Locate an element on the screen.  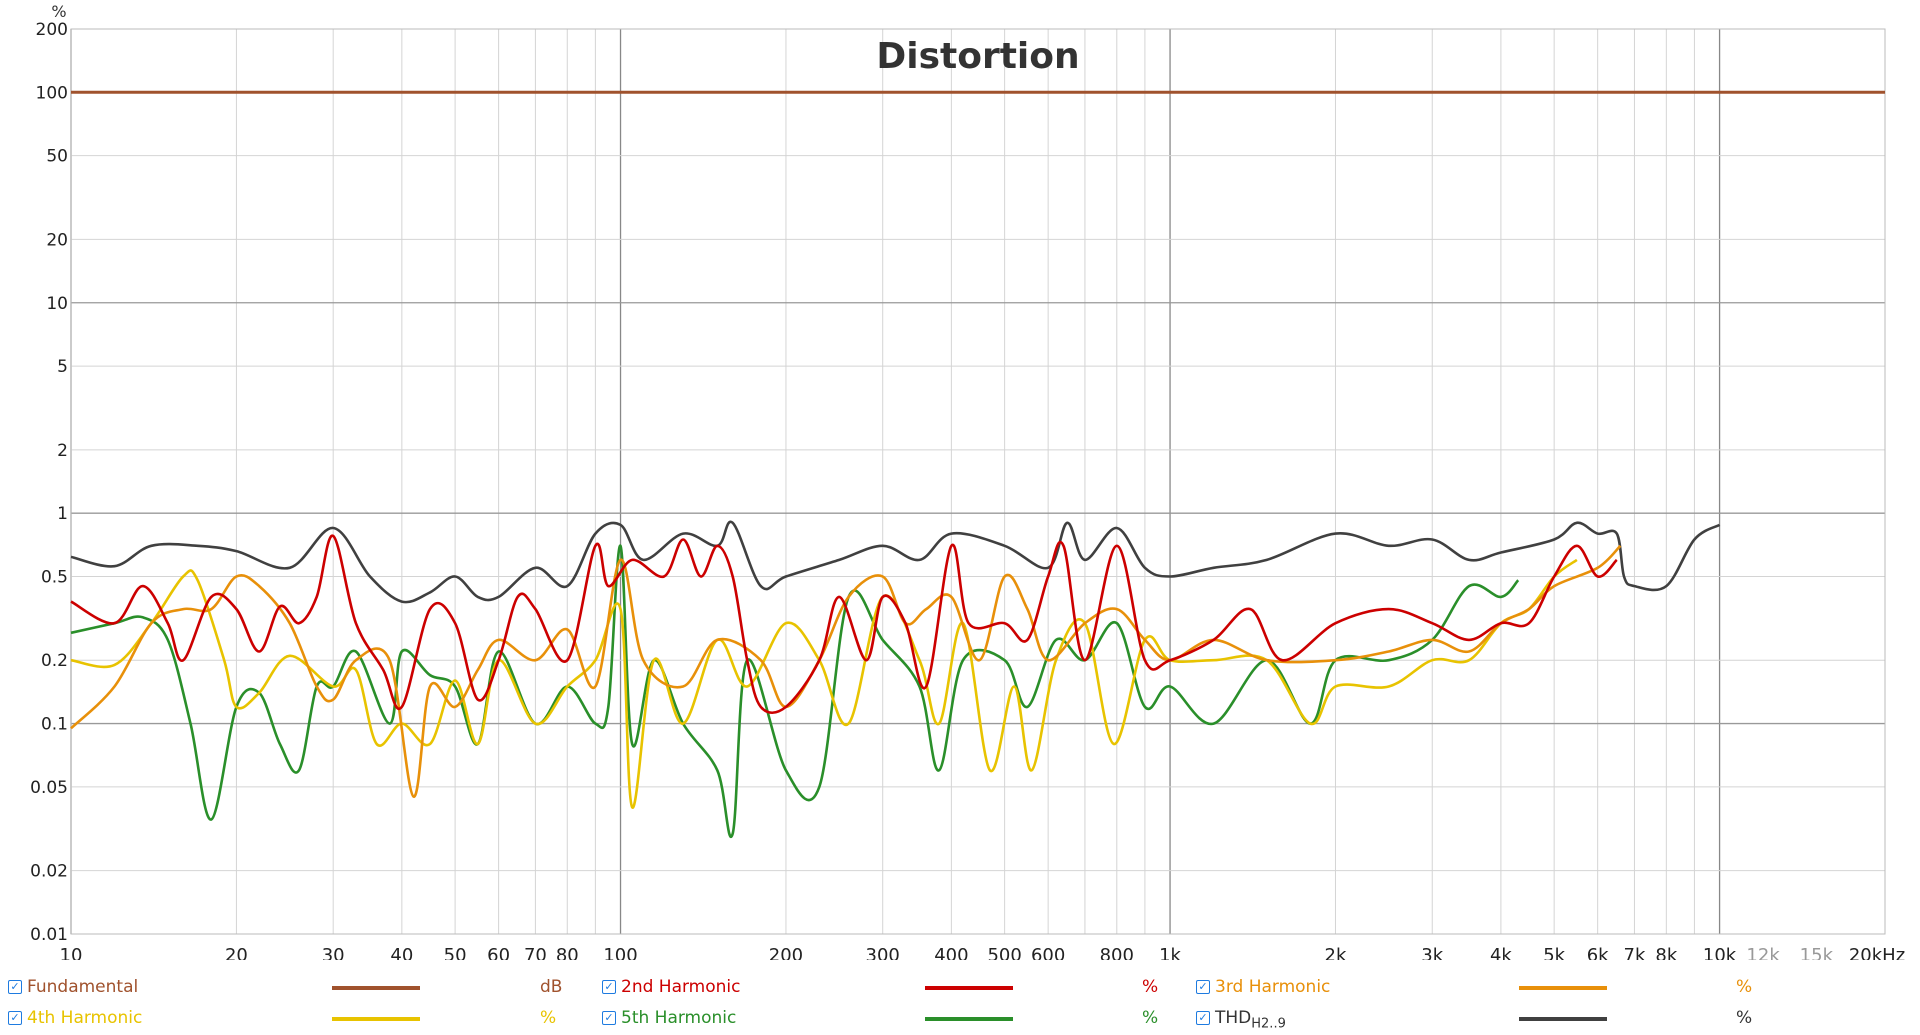
y-tick-label: 0.01 is located at coordinates (49, 935).